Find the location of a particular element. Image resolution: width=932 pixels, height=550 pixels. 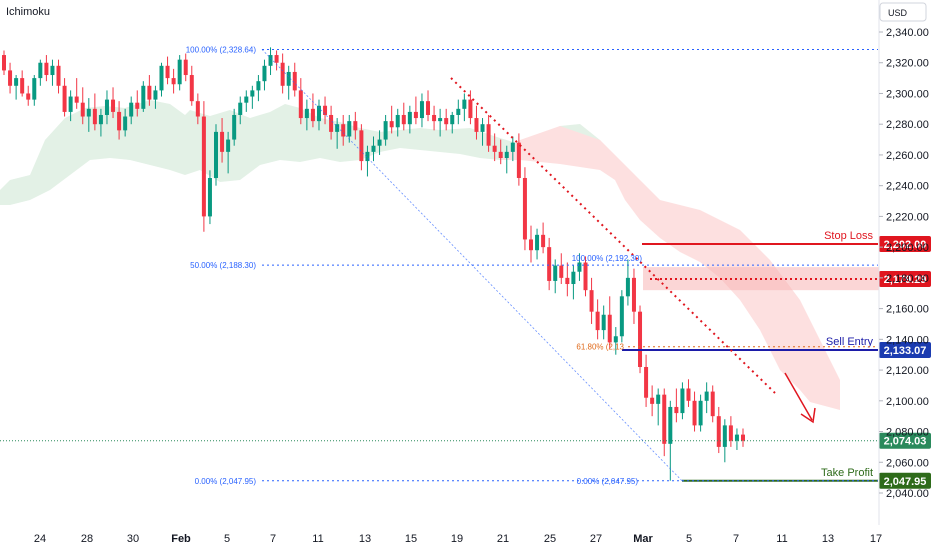

y-tick-label: 2,300.00 is located at coordinates (907, 94).